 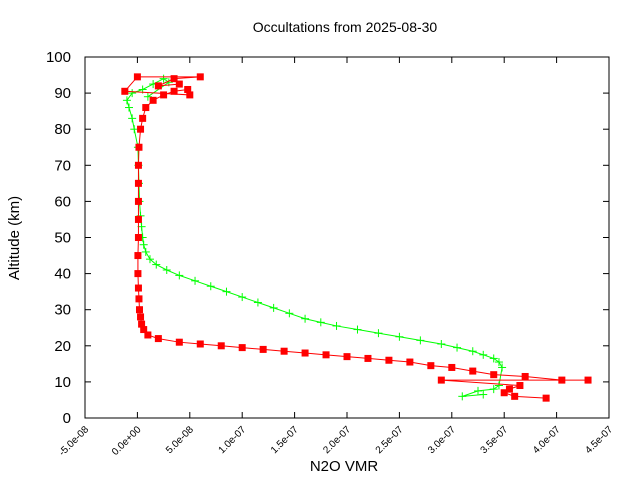 I want to click on x-axis-label: N2O VMR, so click(x=344, y=466).